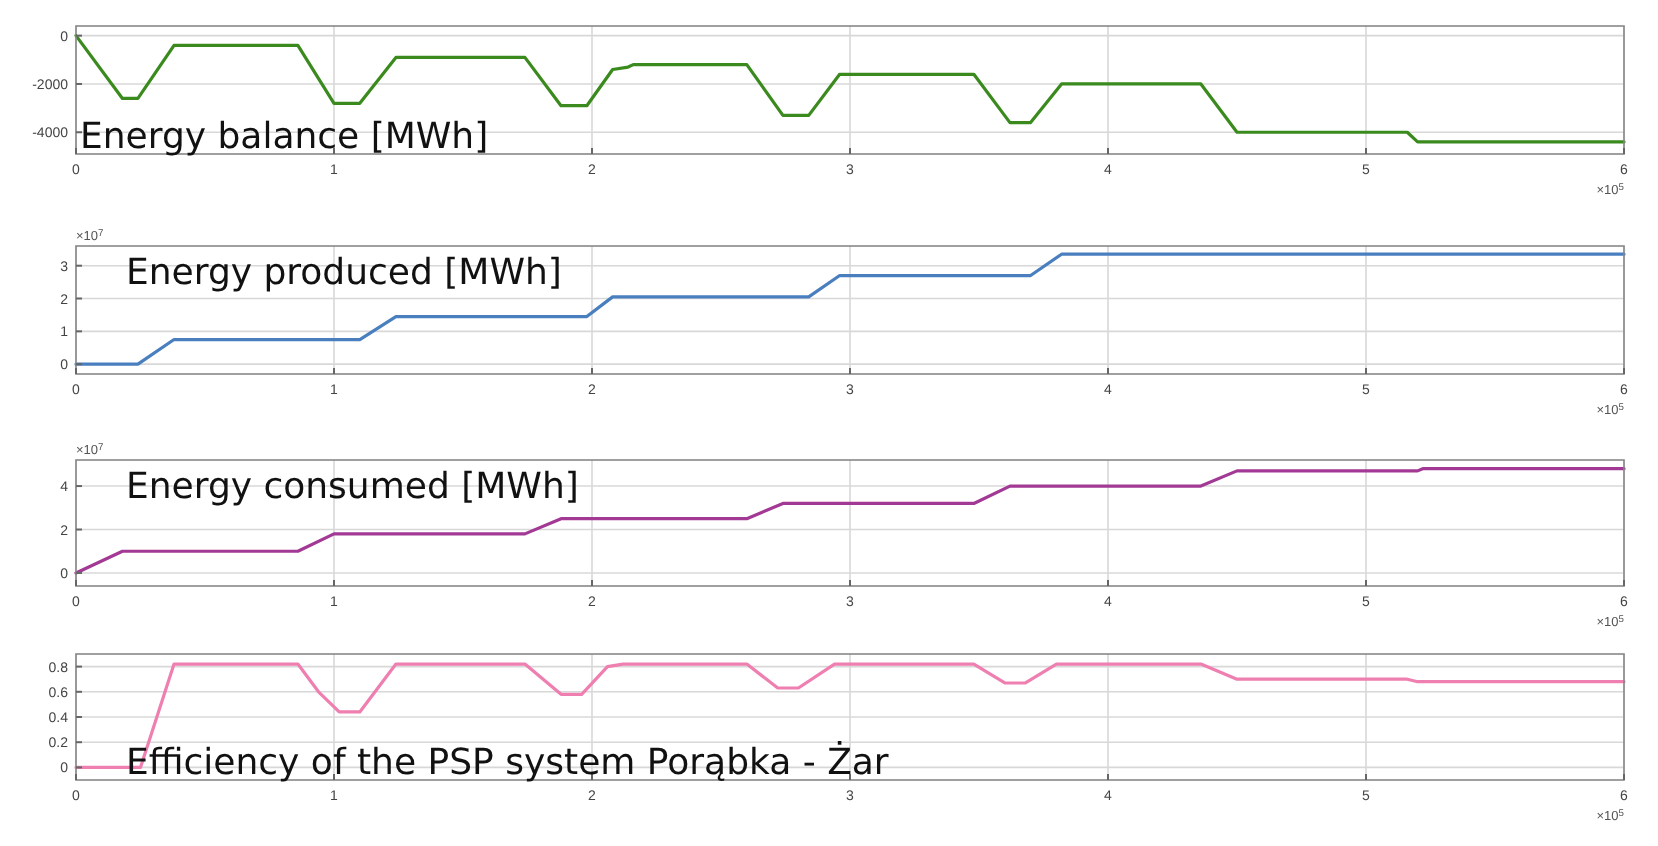  I want to click on text: Efficiency of the PSP system Porąbka - Żar, so click(508, 762).